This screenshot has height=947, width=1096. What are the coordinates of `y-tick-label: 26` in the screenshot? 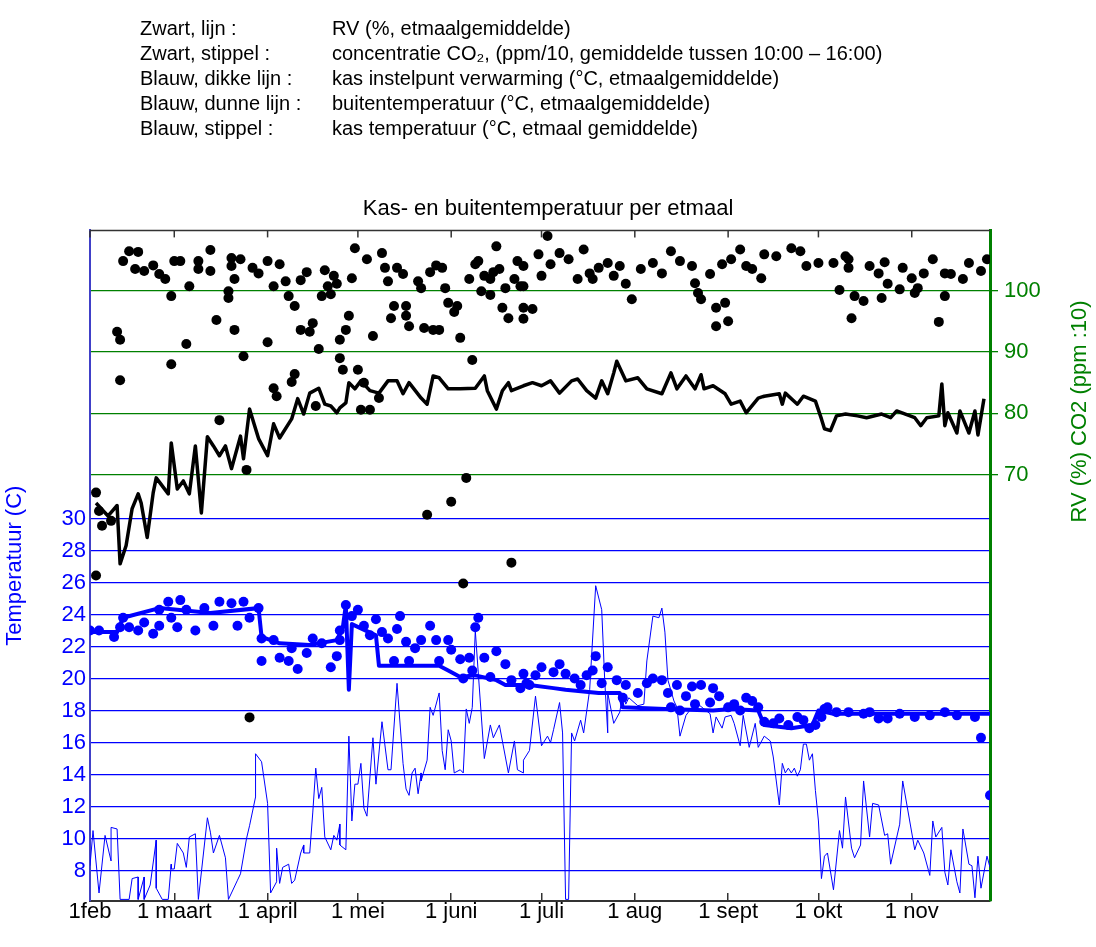 It's located at (73, 581).